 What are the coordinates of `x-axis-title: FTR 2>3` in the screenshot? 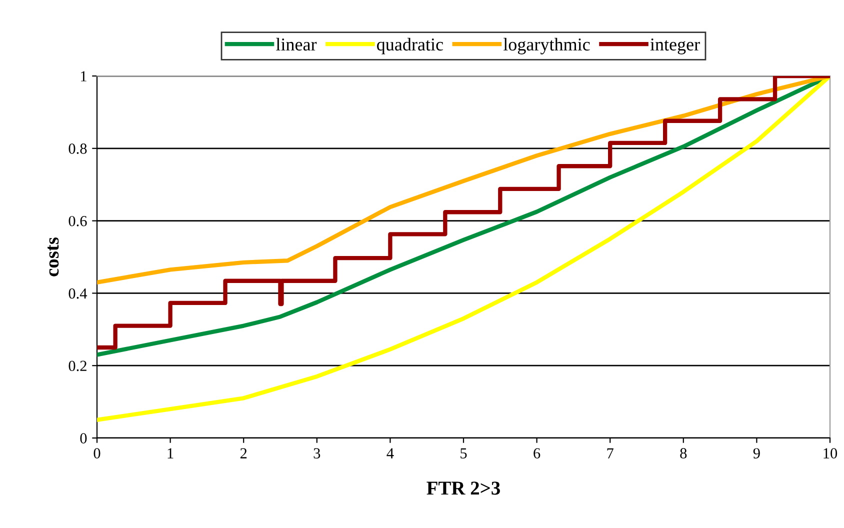 It's located at (463, 488).